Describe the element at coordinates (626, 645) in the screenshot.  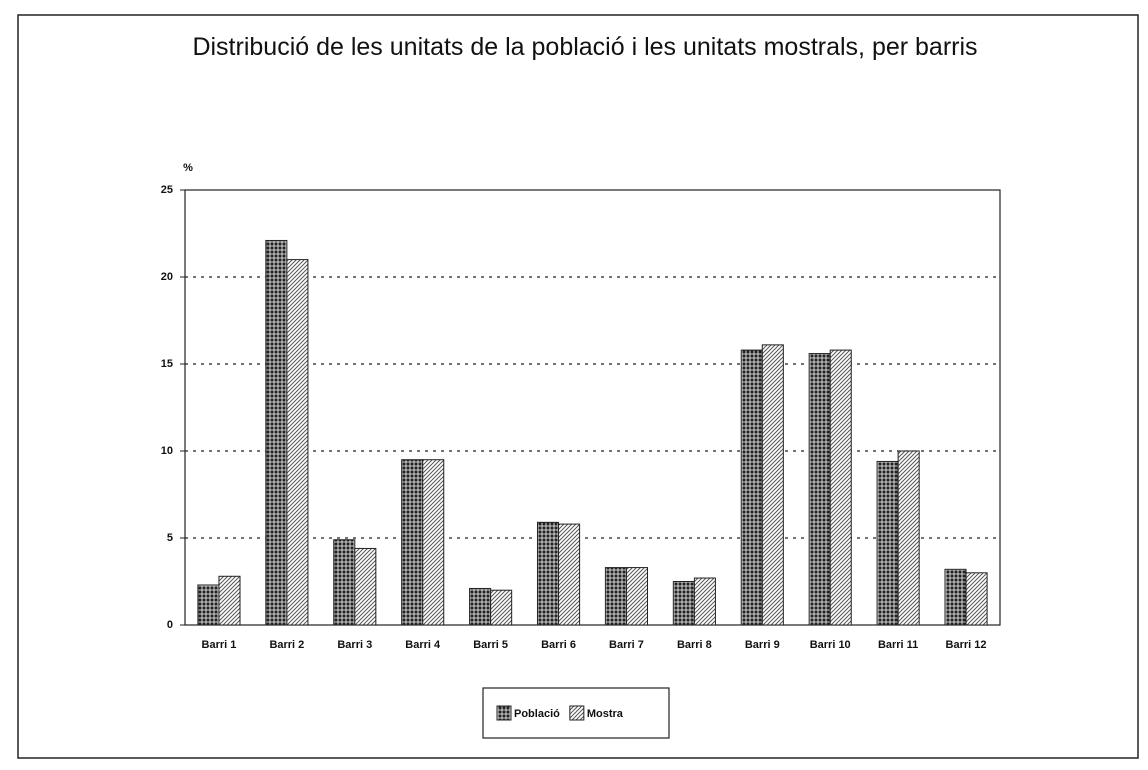
I see `x-tick-label: Barri 7` at that location.